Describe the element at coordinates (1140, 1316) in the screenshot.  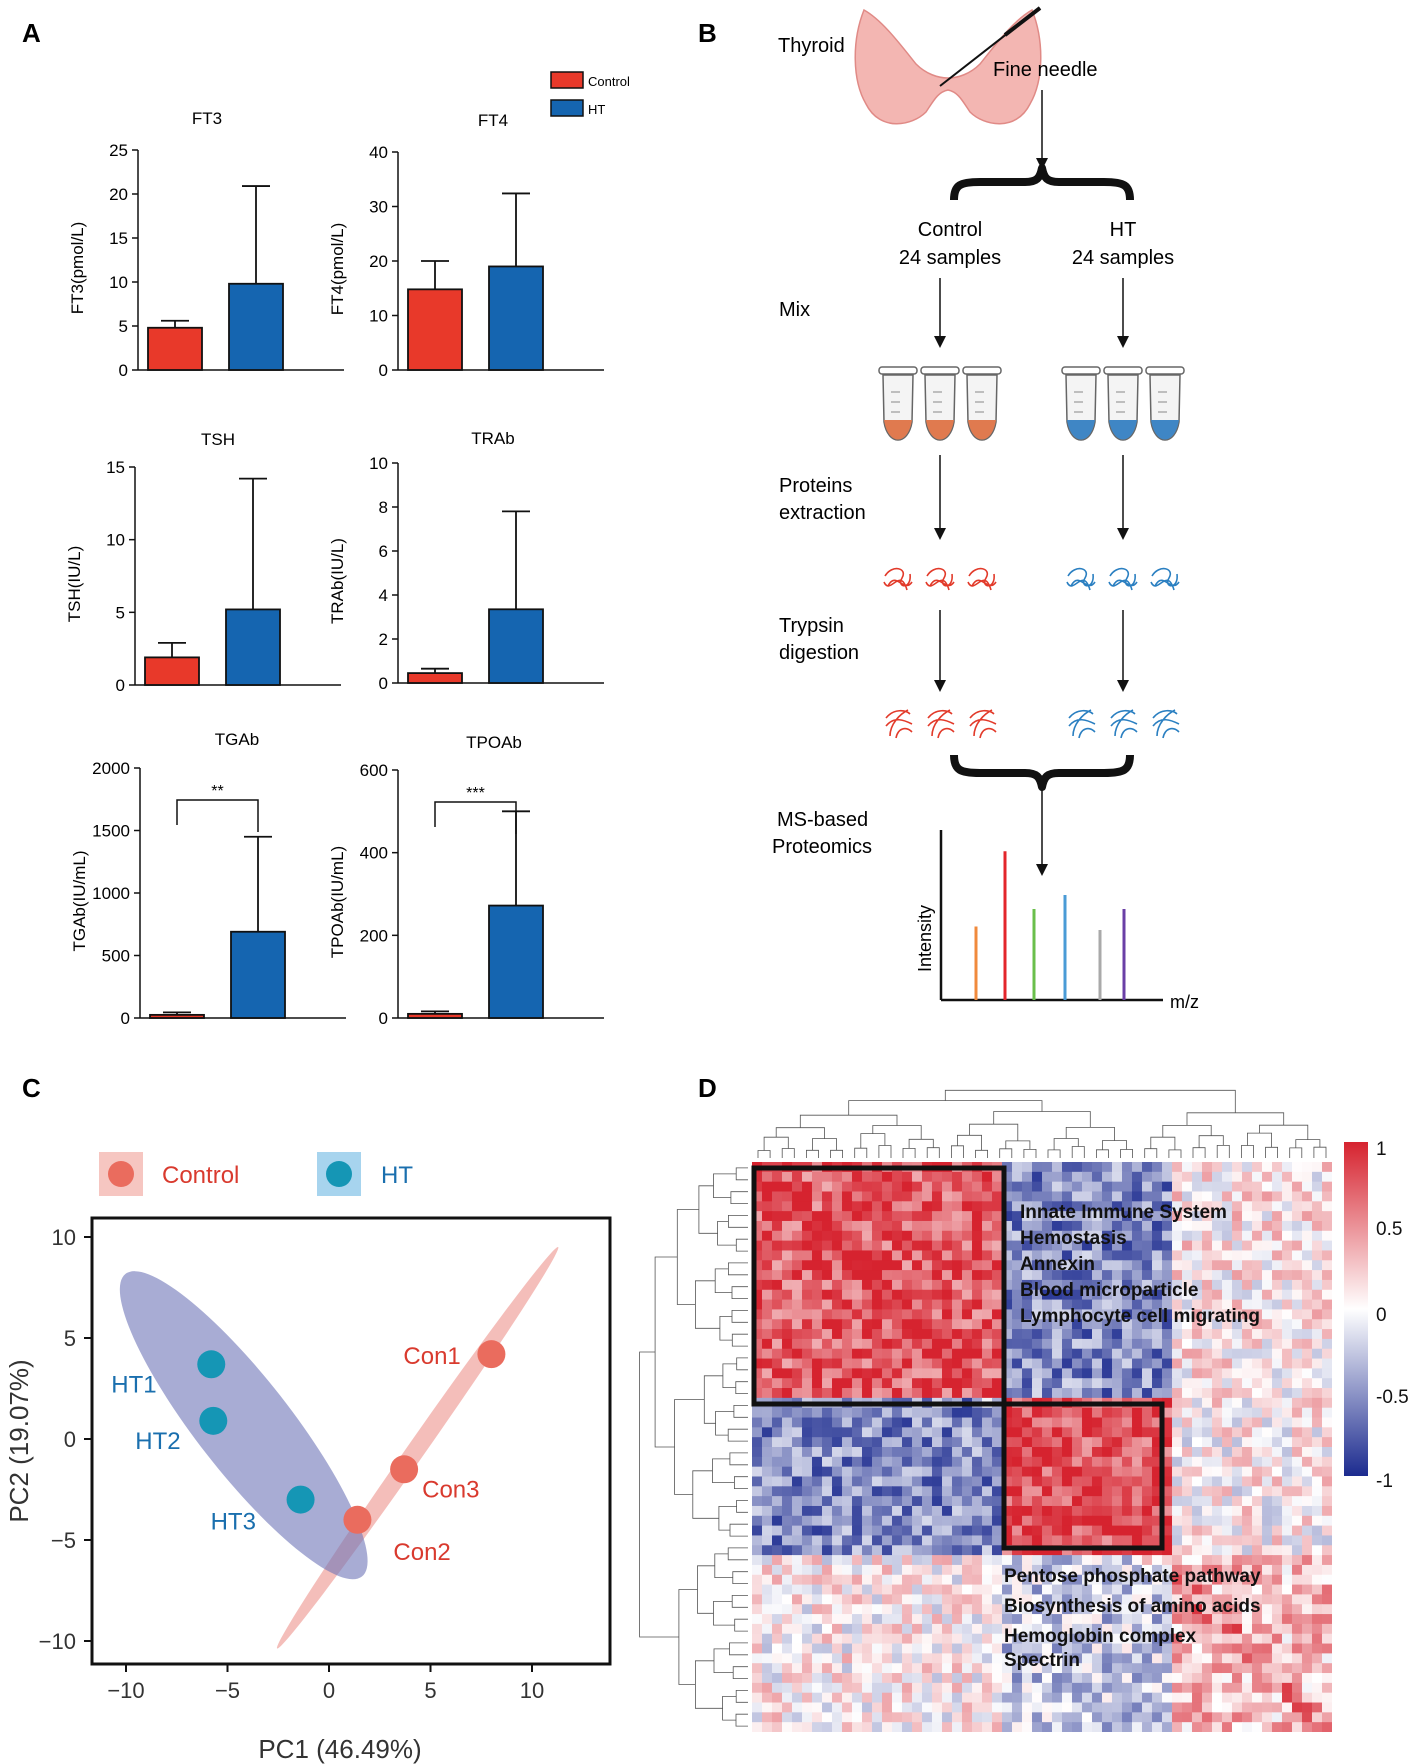
I see `cluster-1-term: Lymphocyte cell migrating` at that location.